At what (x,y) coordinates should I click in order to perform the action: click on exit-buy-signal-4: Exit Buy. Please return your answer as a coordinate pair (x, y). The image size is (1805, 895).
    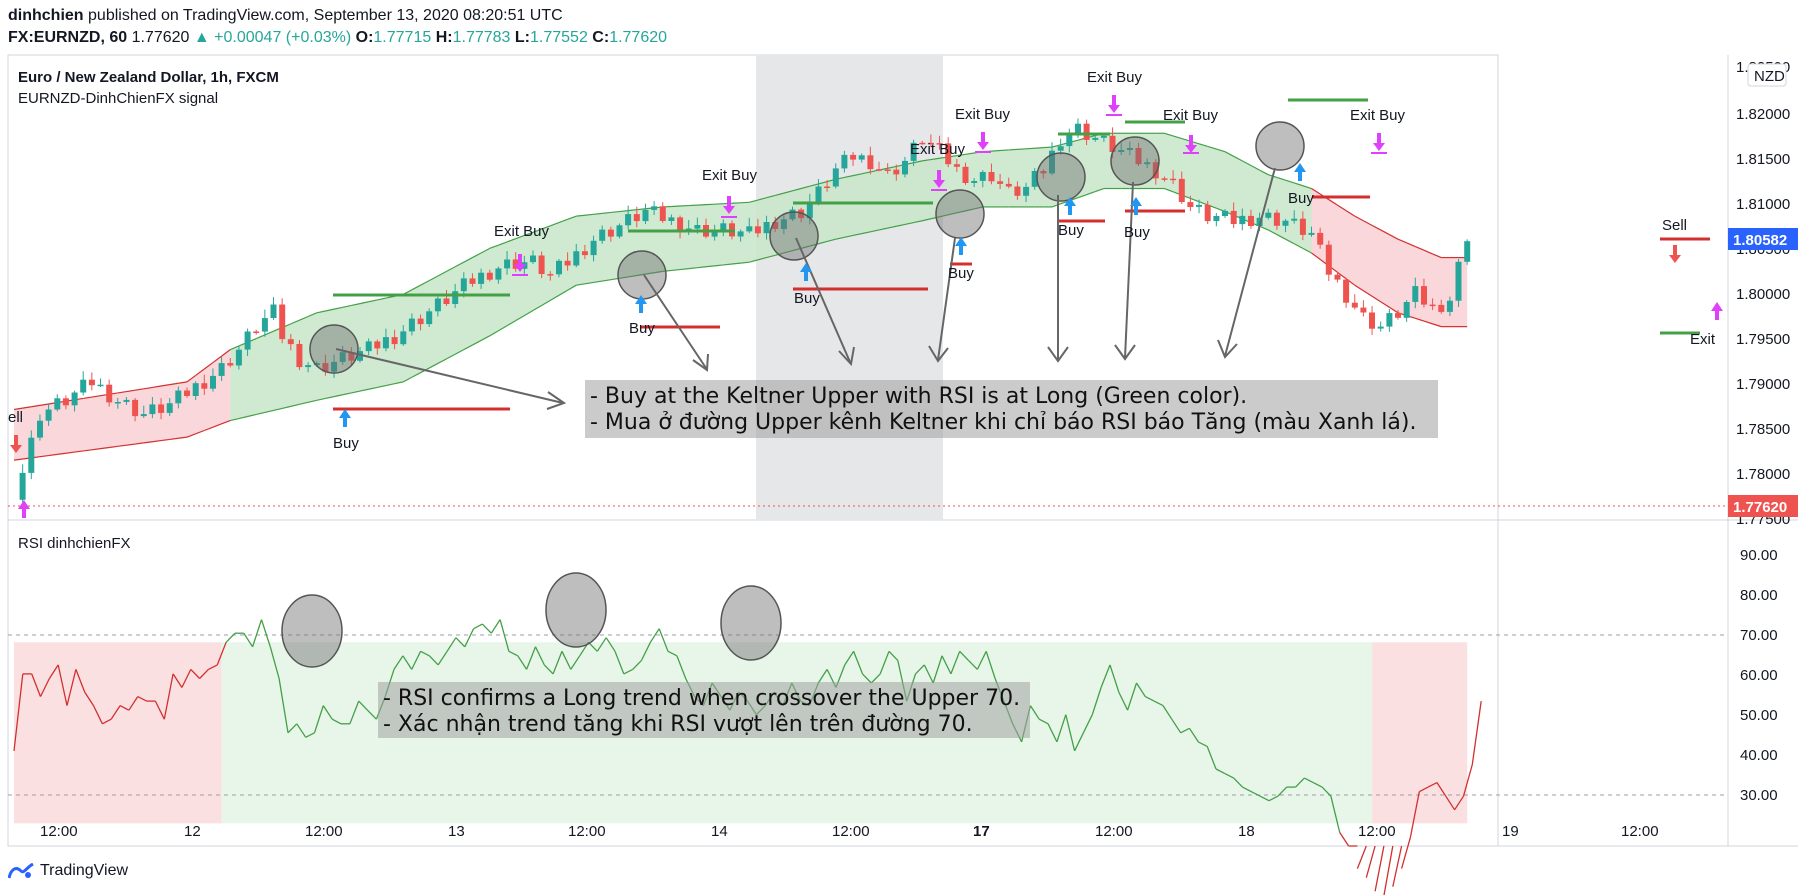
    Looking at the image, I should click on (983, 129).